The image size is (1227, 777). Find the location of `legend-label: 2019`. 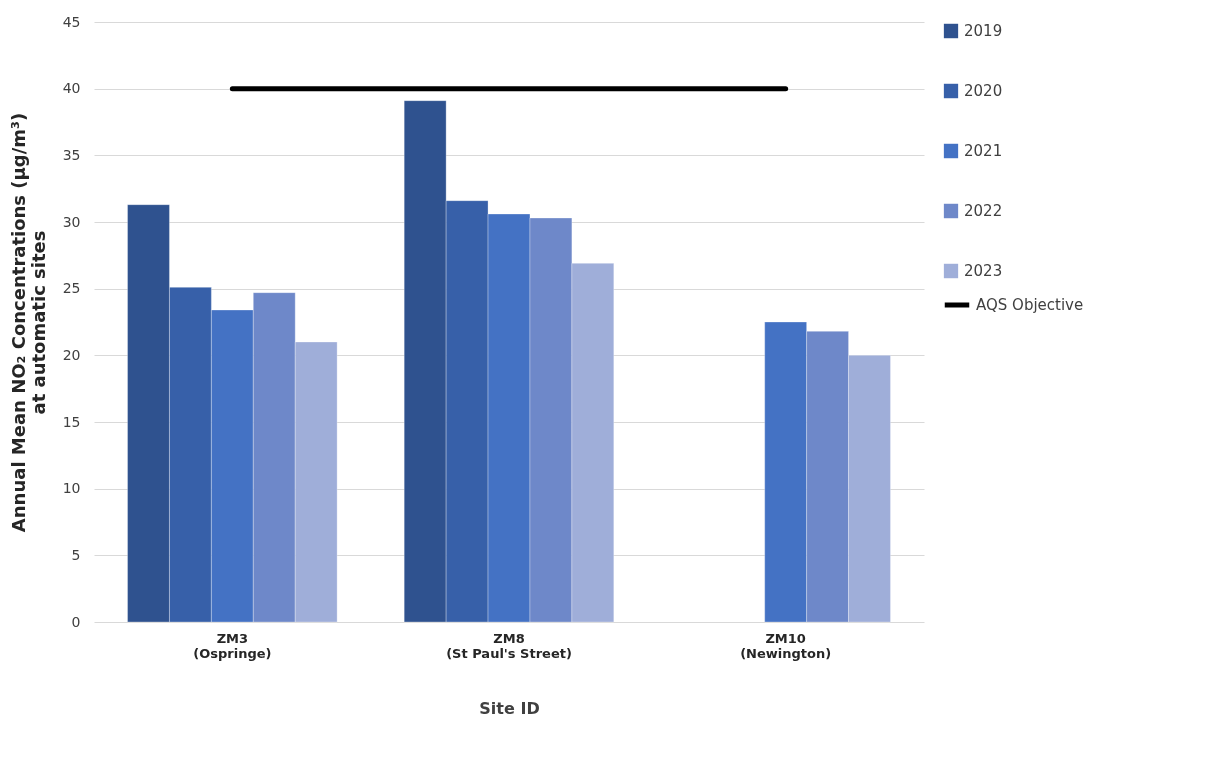

legend-label: 2019 is located at coordinates (983, 31).